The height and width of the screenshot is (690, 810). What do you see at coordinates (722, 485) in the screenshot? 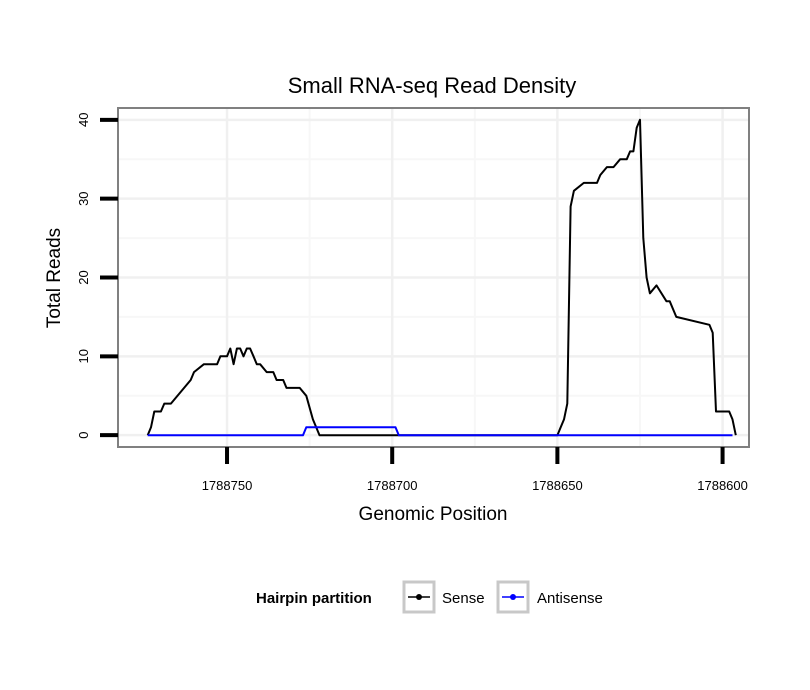
I see `x-tick-label: 1788600` at bounding box center [722, 485].